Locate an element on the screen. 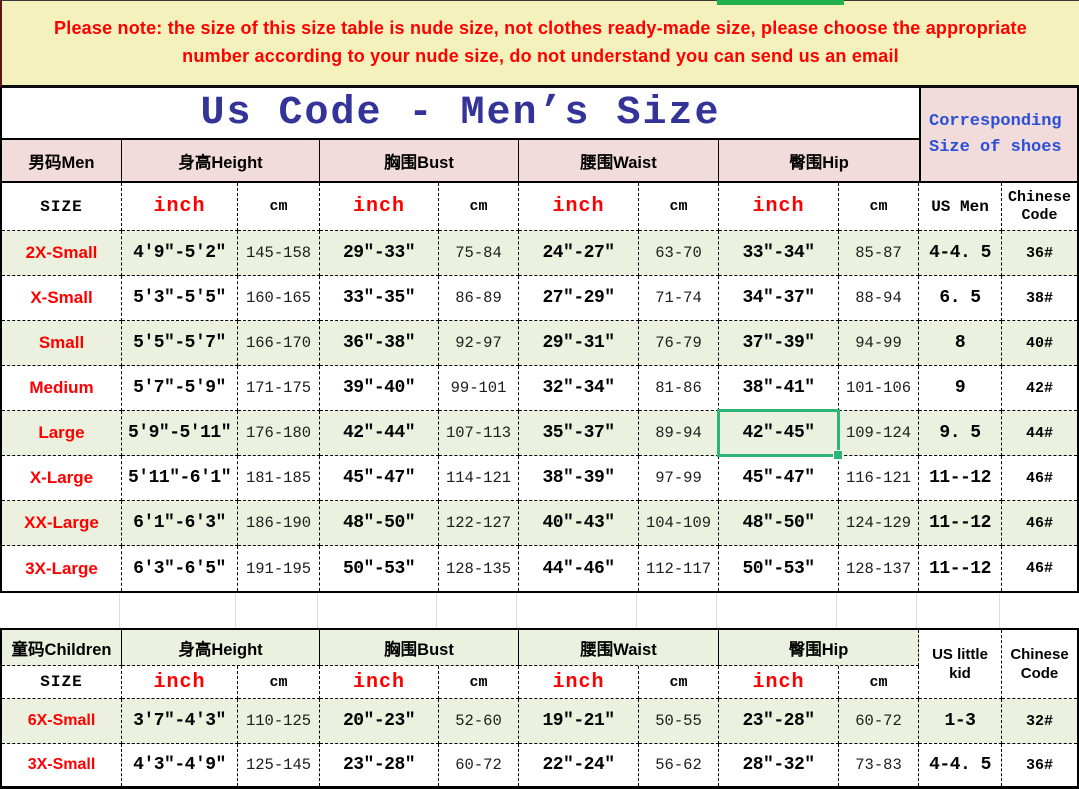  cell-chinese-code: 40# is located at coordinates (1039, 343).